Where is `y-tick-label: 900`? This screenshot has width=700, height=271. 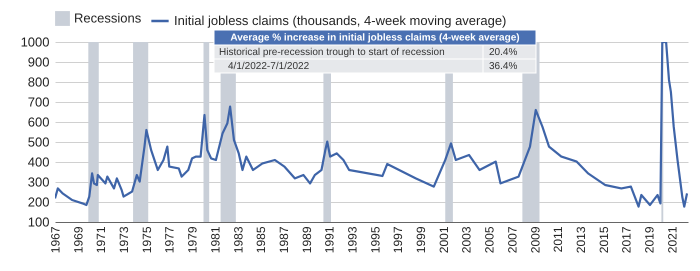 y-tick-label: 900 is located at coordinates (39, 62).